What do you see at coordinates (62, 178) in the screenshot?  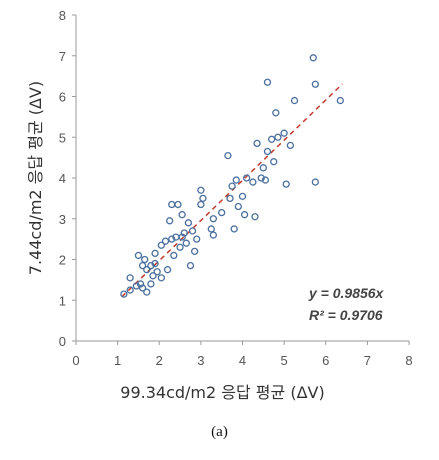 I see `y-tick-label: 4` at bounding box center [62, 178].